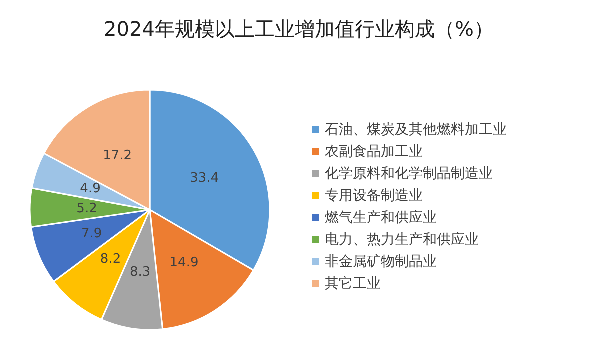  I want to click on data-label: 33.4, so click(205, 178).